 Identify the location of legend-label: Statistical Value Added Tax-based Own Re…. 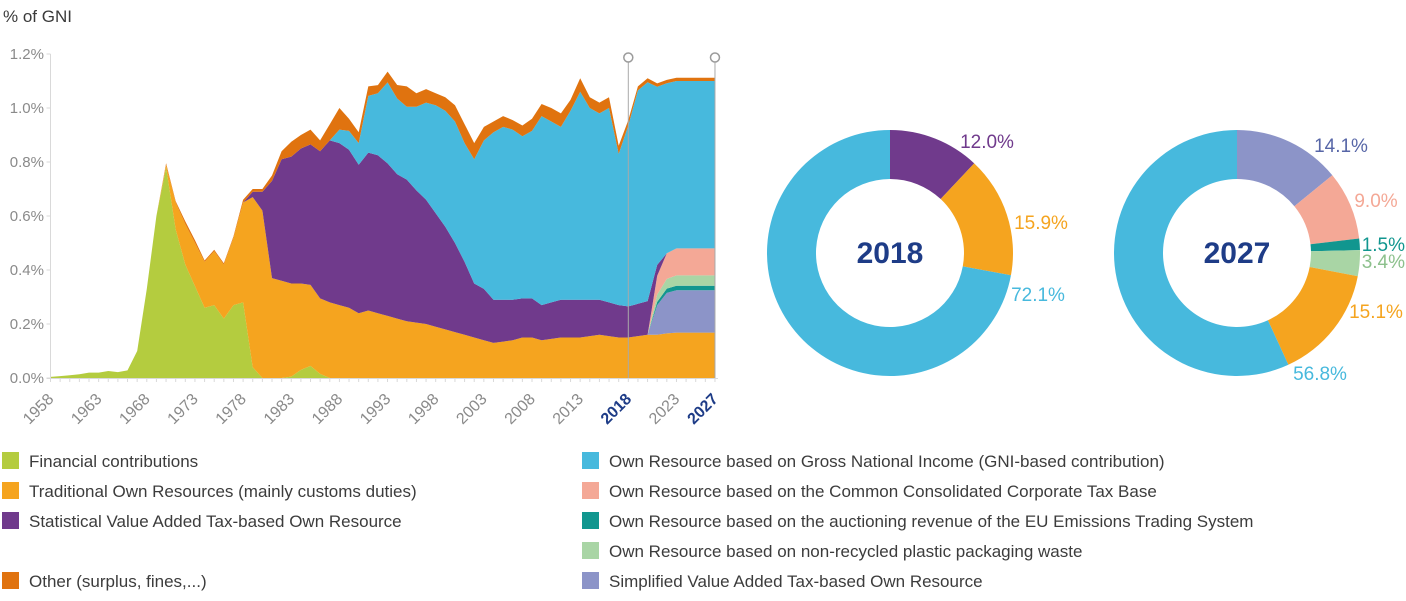
(215, 521).